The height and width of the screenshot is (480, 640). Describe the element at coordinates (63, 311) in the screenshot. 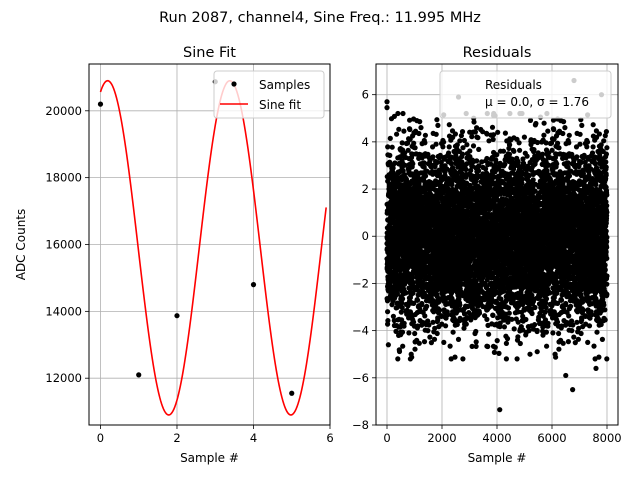

I see `sine-fit-y-tick-label: 14000` at that location.